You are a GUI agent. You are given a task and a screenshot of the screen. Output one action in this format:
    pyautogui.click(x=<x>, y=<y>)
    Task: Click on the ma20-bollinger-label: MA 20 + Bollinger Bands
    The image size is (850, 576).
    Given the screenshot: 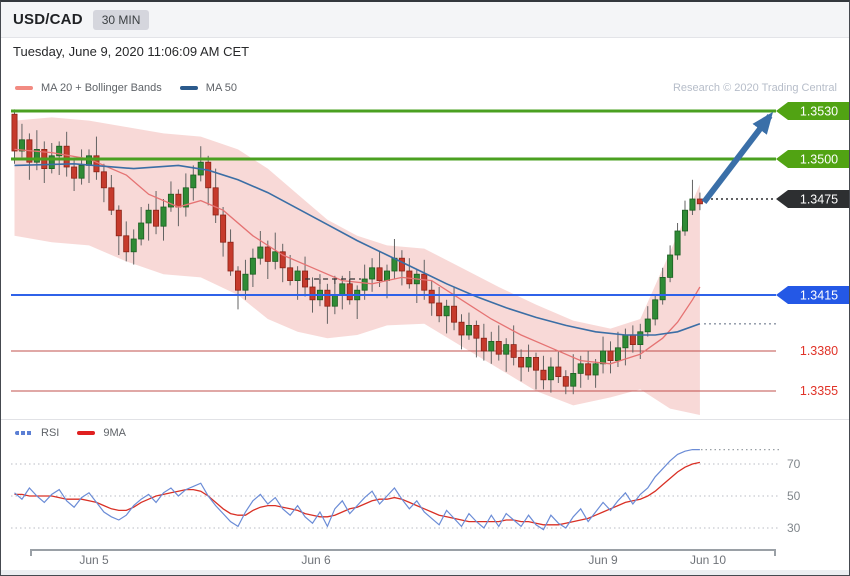 What is the action you would take?
    pyautogui.click(x=101, y=88)
    